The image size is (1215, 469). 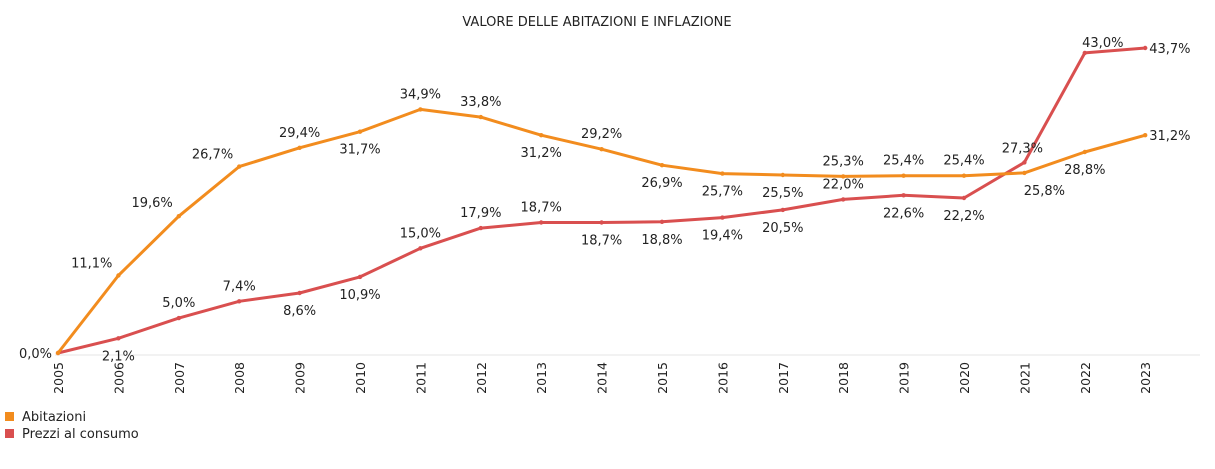 What do you see at coordinates (359, 150) in the screenshot?
I see `data-label-abitazioni: 31,7%` at bounding box center [359, 150].